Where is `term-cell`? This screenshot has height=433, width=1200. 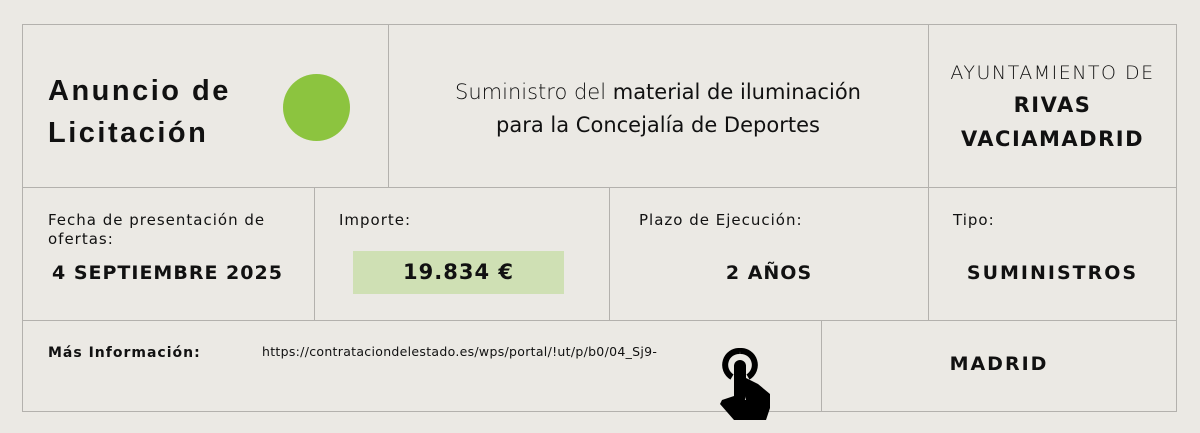
term-cell is located at coordinates (769, 254).